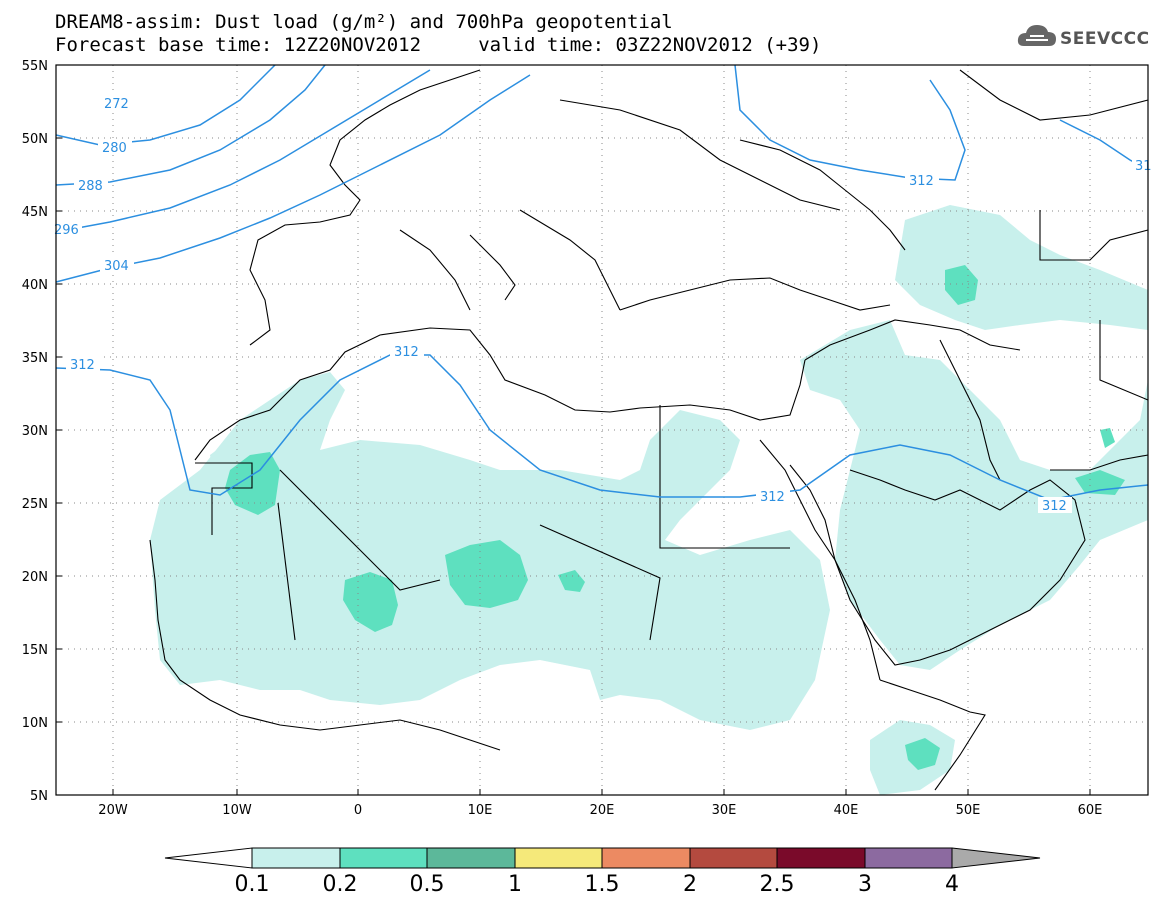  Describe the element at coordinates (35, 650) in the screenshot. I see `lat-label: 15N` at that location.